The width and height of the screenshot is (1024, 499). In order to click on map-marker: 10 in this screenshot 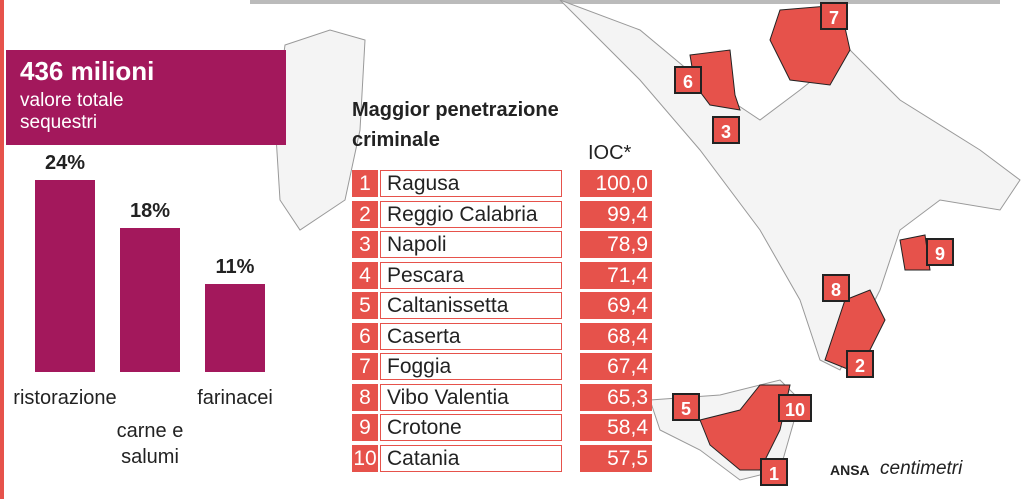, I will do `click(795, 408)`.